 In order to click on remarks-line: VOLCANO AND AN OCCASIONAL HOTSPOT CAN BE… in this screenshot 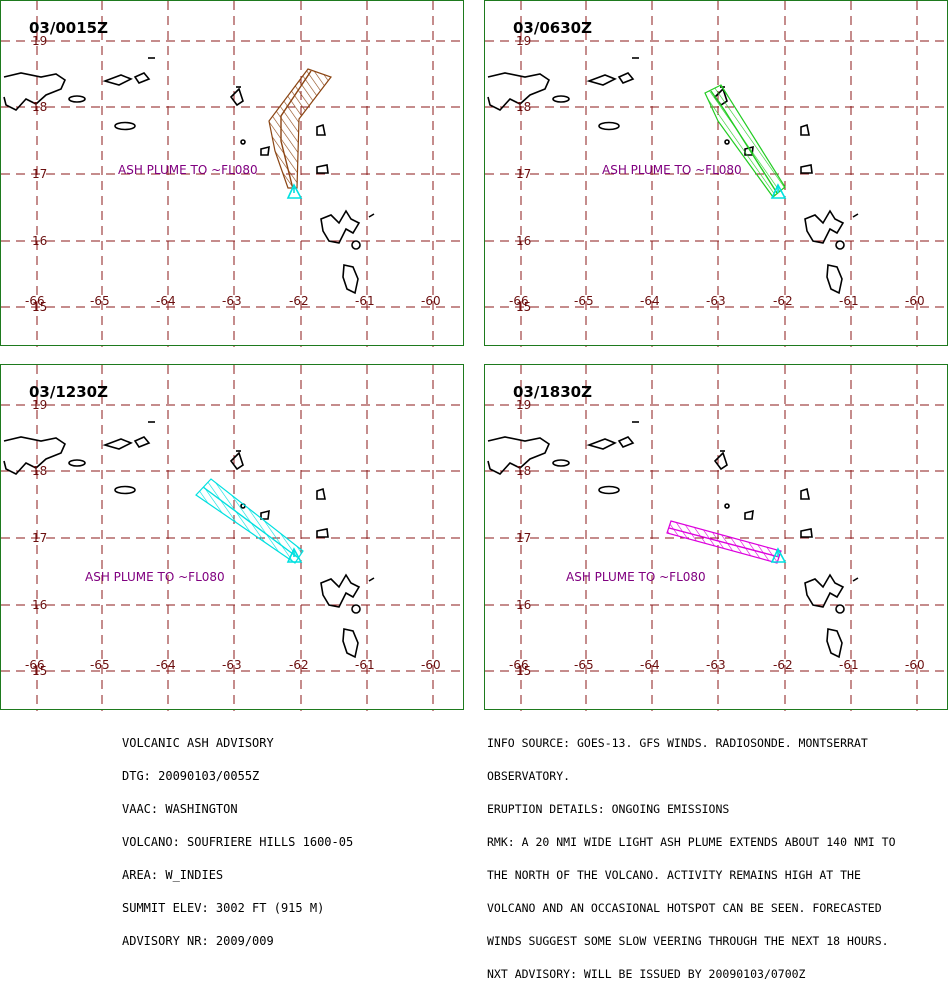, I will do `click(684, 908)`.